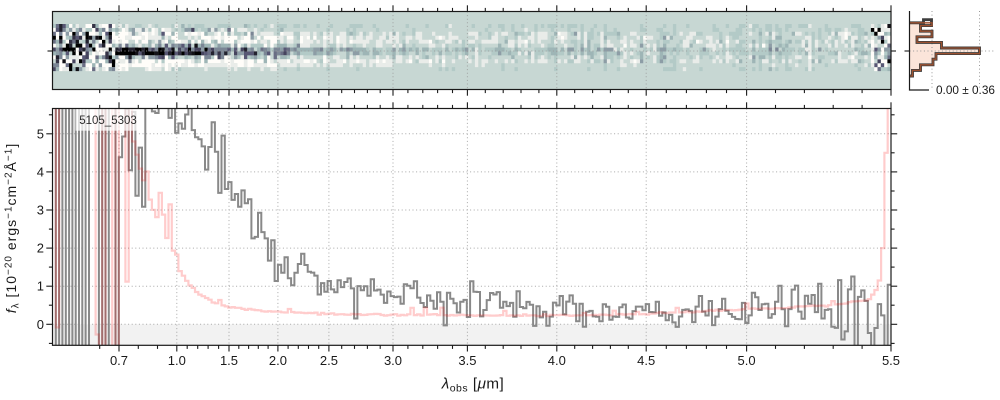 This screenshot has width=1000, height=400. What do you see at coordinates (467, 360) in the screenshot?
I see `svg-text: 3.5` at bounding box center [467, 360].